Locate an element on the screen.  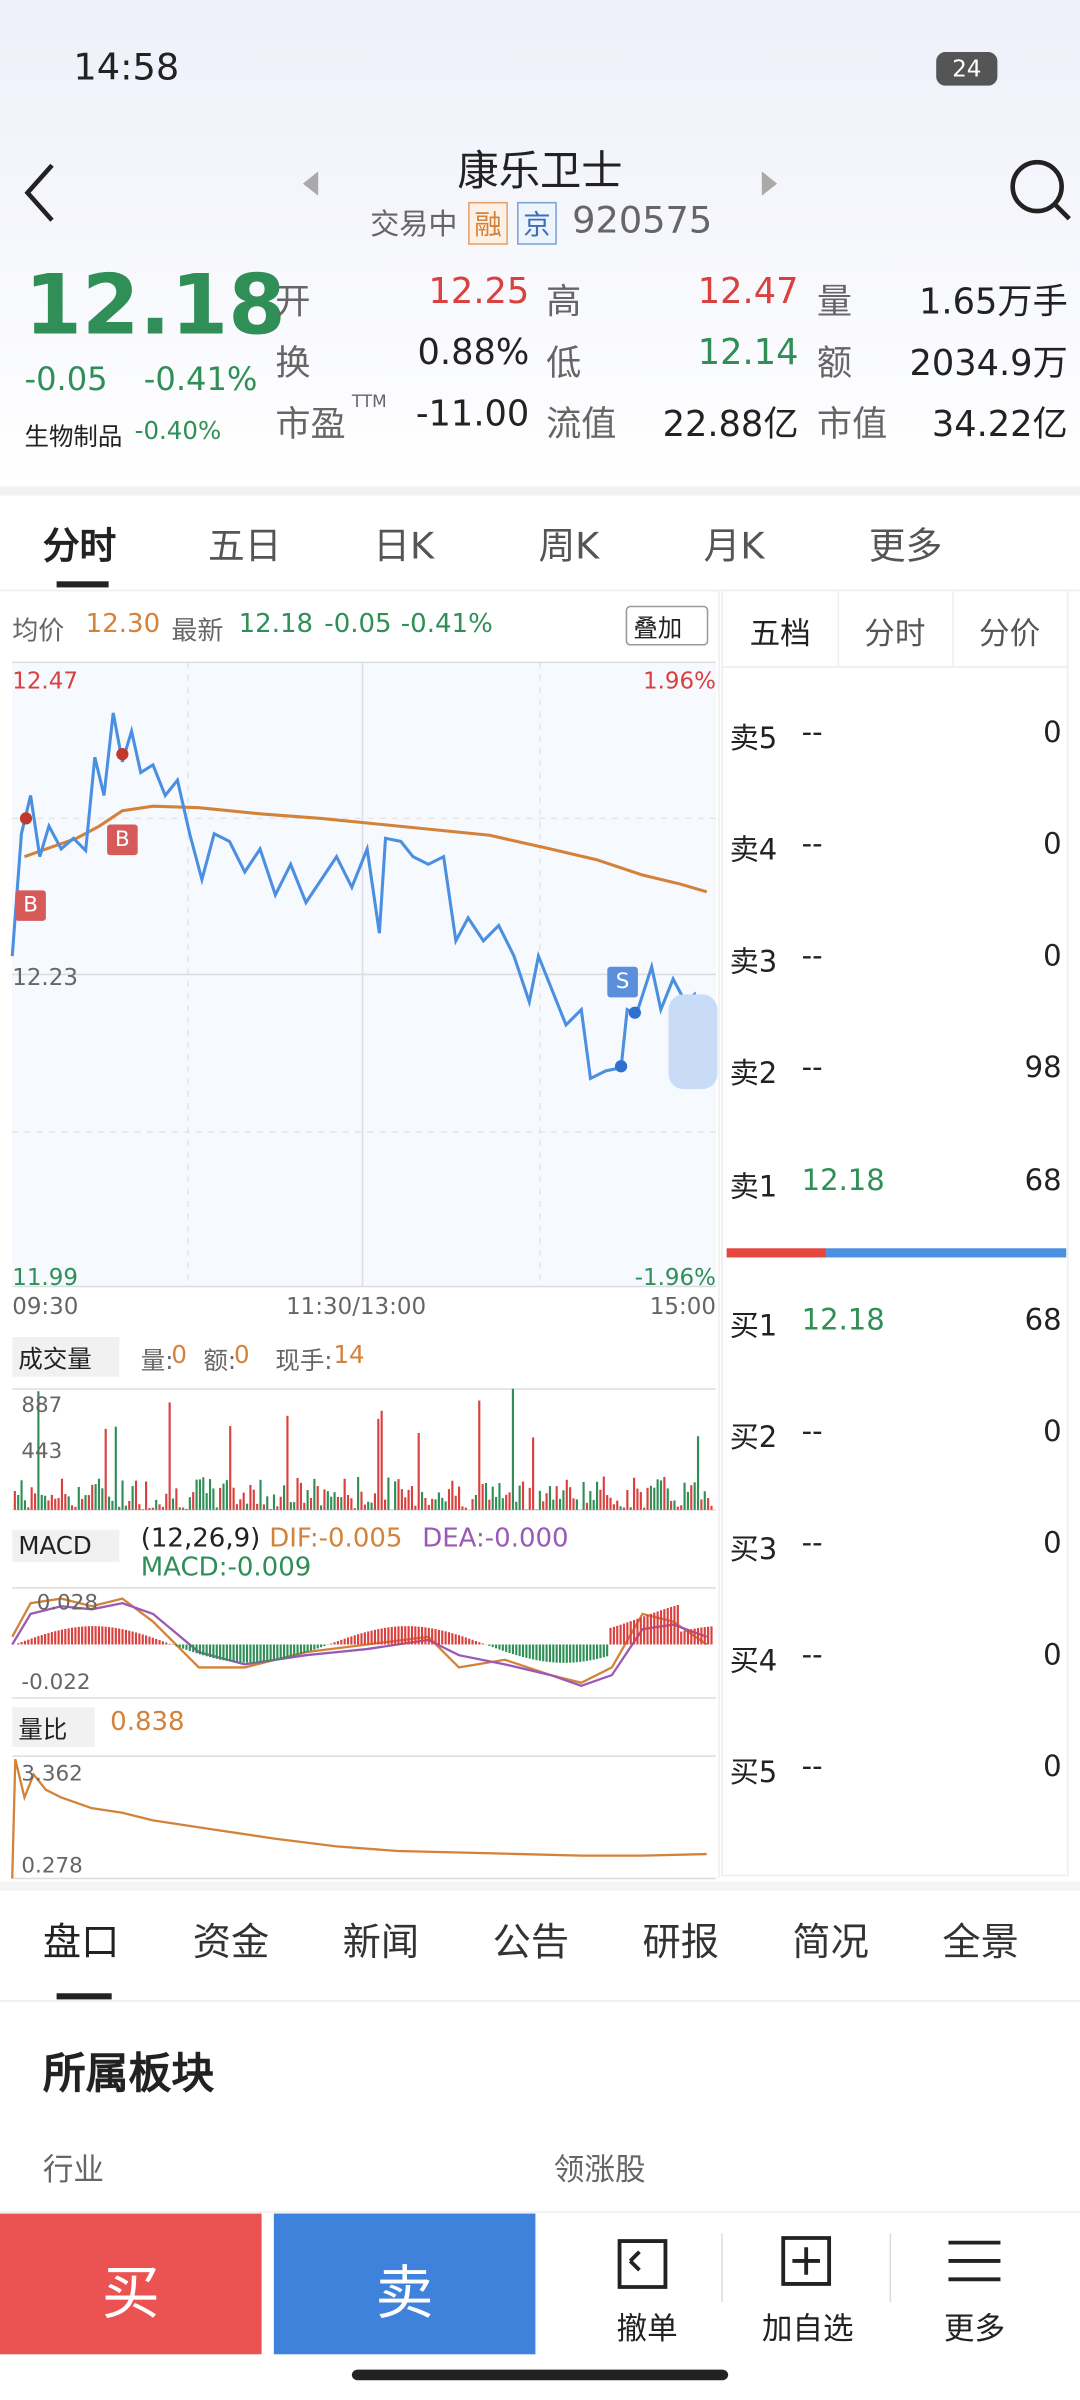
y-label: 0.278 is located at coordinates (52, 1866).